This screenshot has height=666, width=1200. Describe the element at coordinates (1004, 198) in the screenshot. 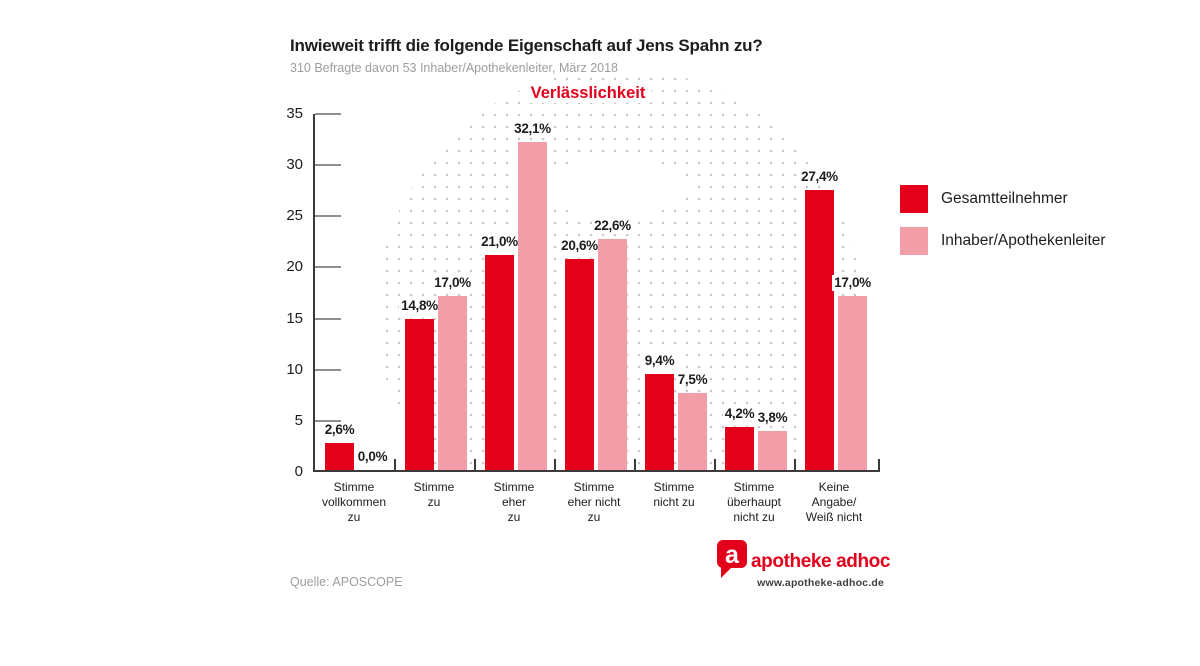

I see `legend-label-gesamtteilnehmer: Gesamtteilnehmer` at that location.